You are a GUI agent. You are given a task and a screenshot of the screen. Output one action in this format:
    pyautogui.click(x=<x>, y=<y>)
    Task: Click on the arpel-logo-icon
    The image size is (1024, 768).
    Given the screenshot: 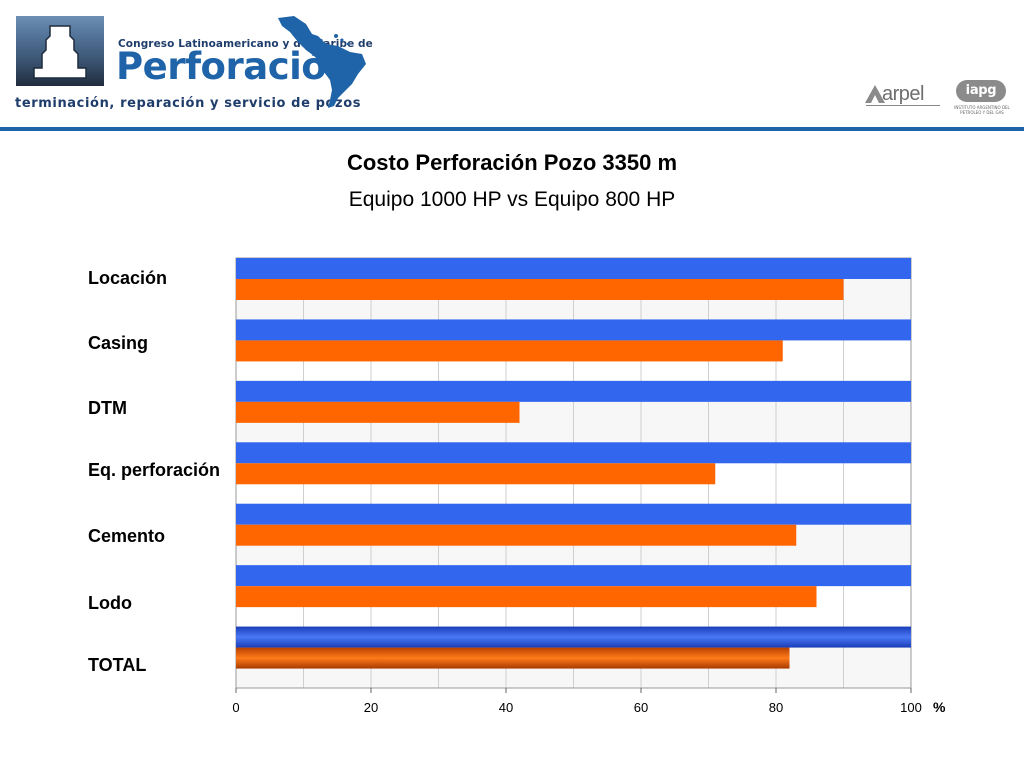 What is the action you would take?
    pyautogui.click(x=875, y=94)
    